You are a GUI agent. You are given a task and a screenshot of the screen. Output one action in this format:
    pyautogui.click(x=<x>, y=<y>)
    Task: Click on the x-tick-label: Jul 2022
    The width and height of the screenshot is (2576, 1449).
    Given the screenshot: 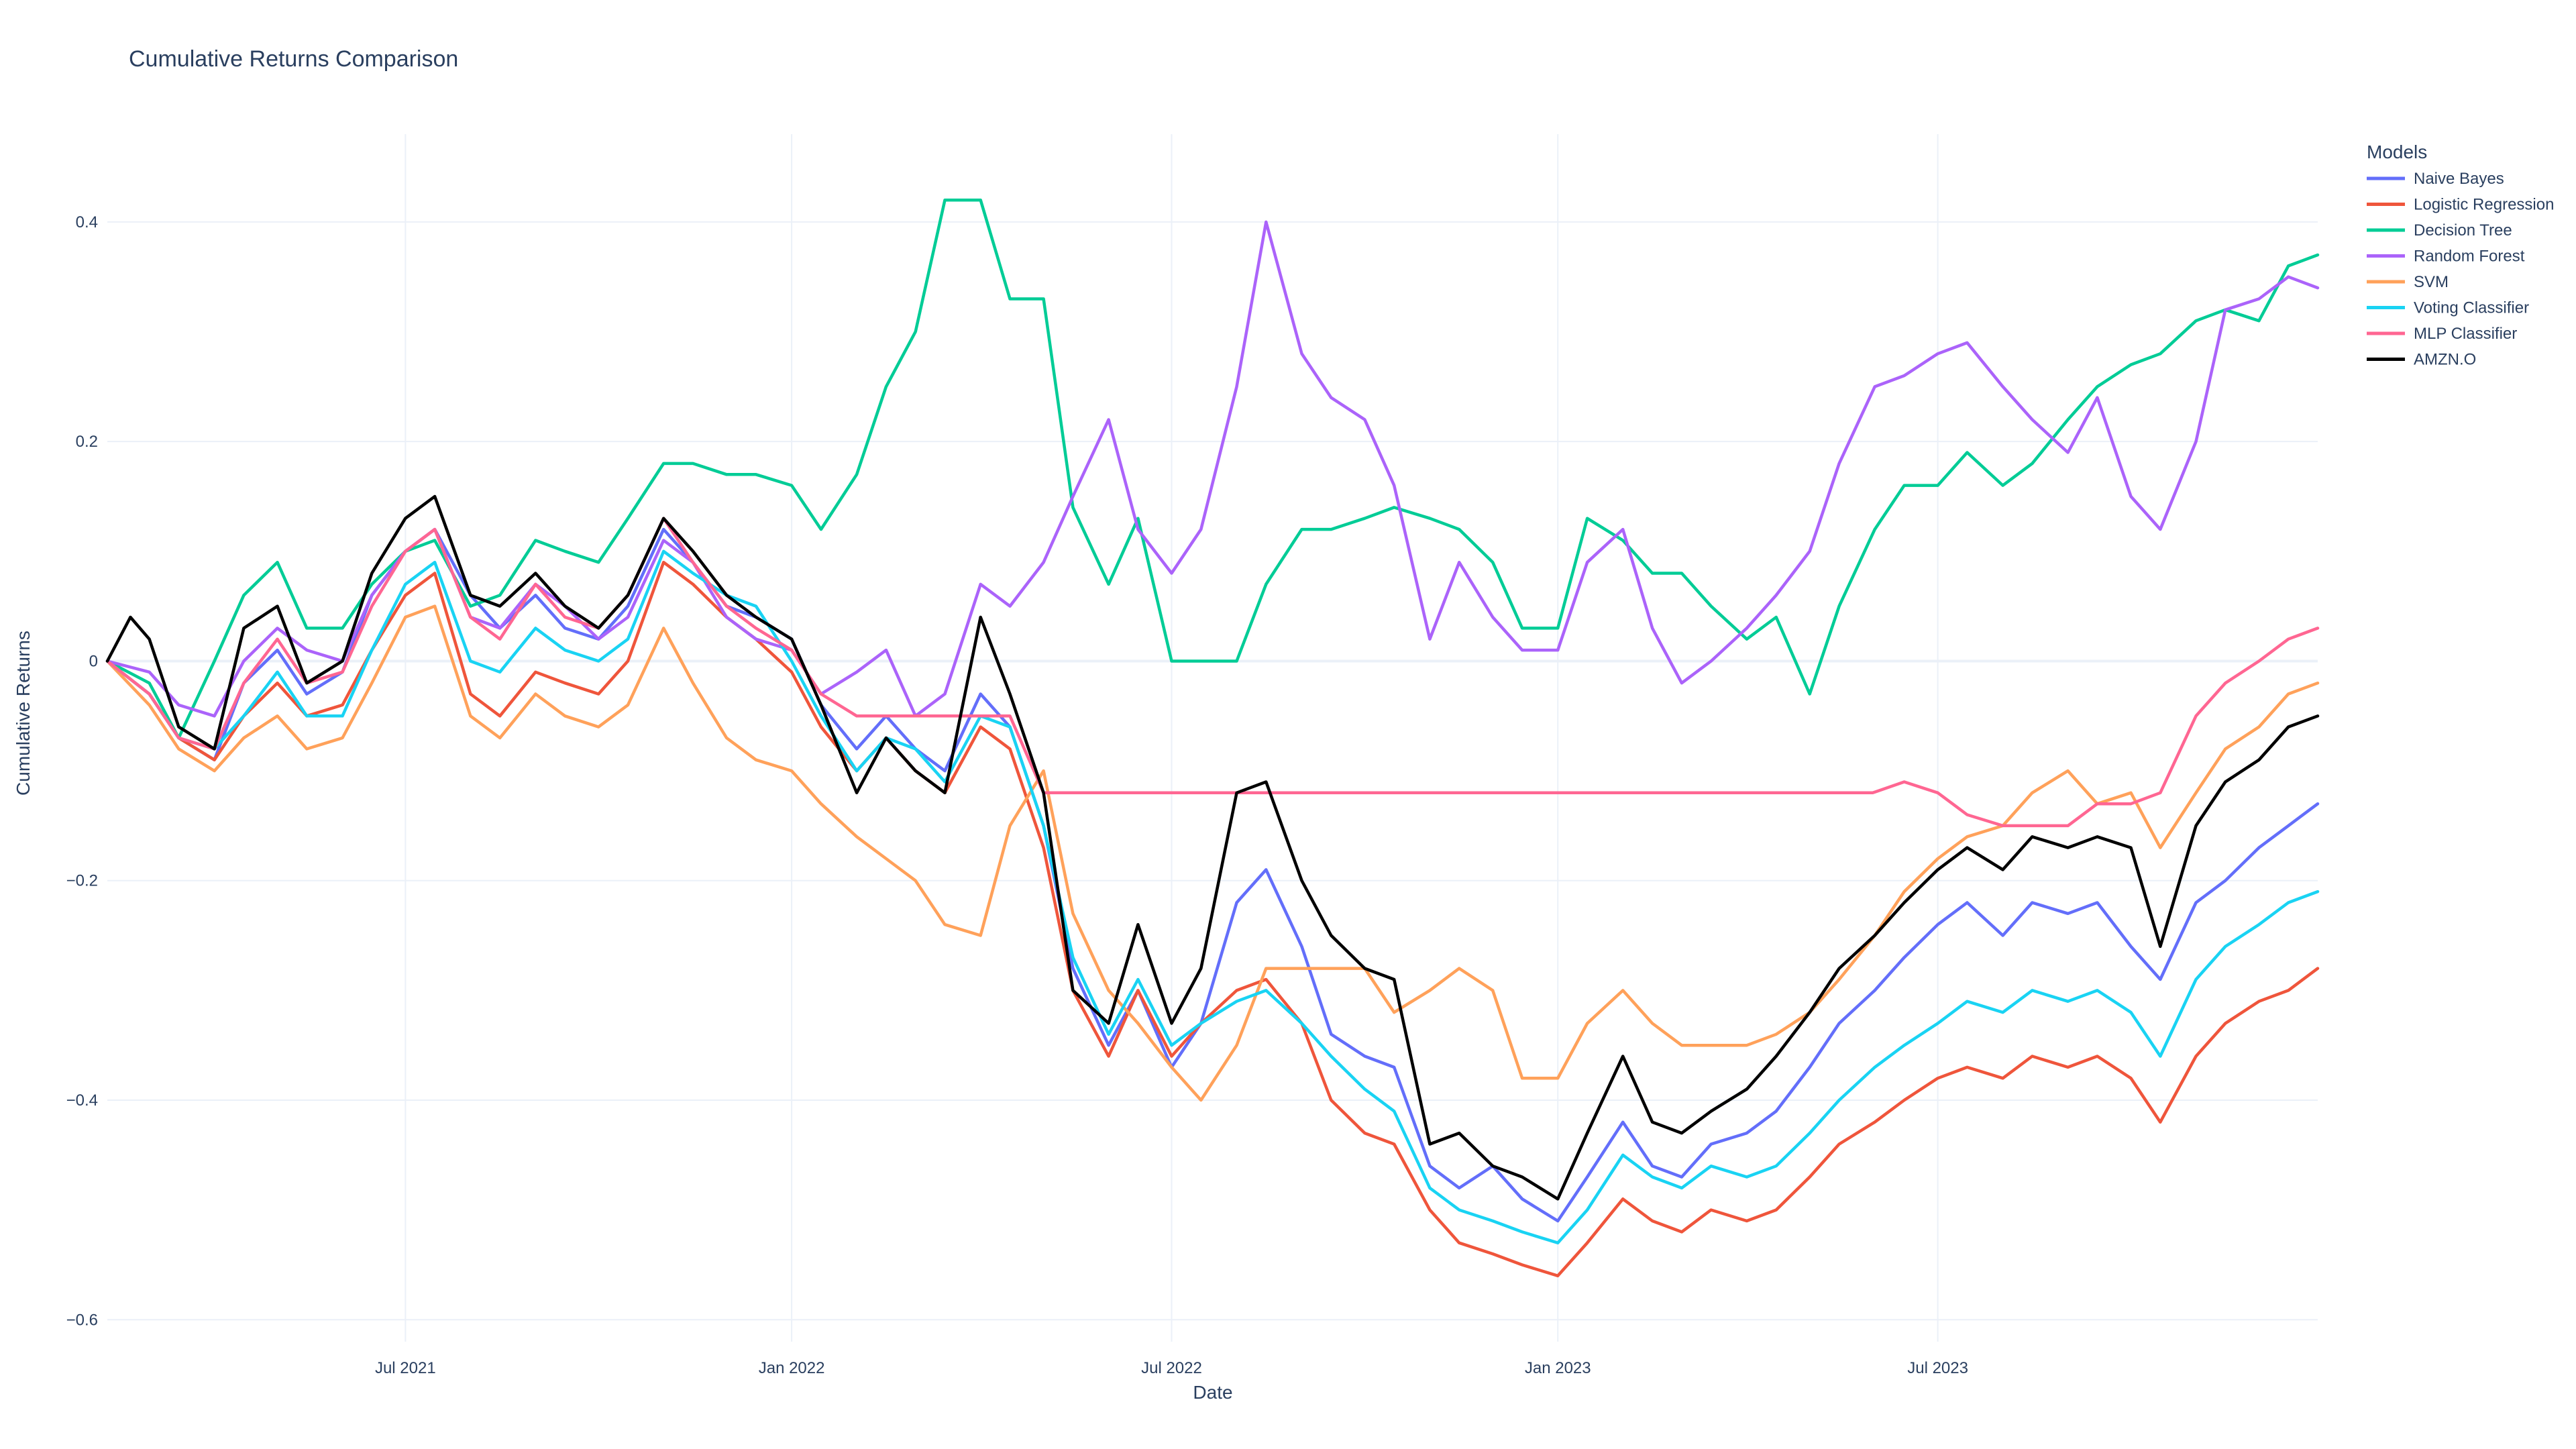 What is the action you would take?
    pyautogui.click(x=1171, y=1368)
    